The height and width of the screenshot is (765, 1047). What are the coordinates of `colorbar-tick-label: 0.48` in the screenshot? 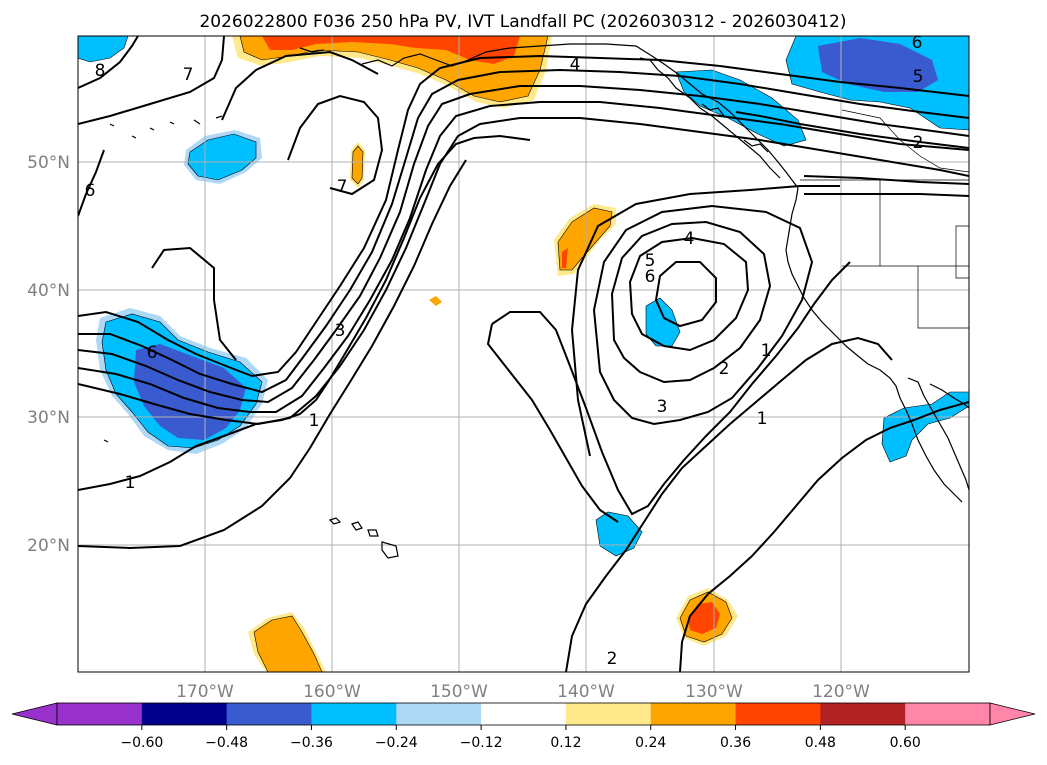 It's located at (820, 743).